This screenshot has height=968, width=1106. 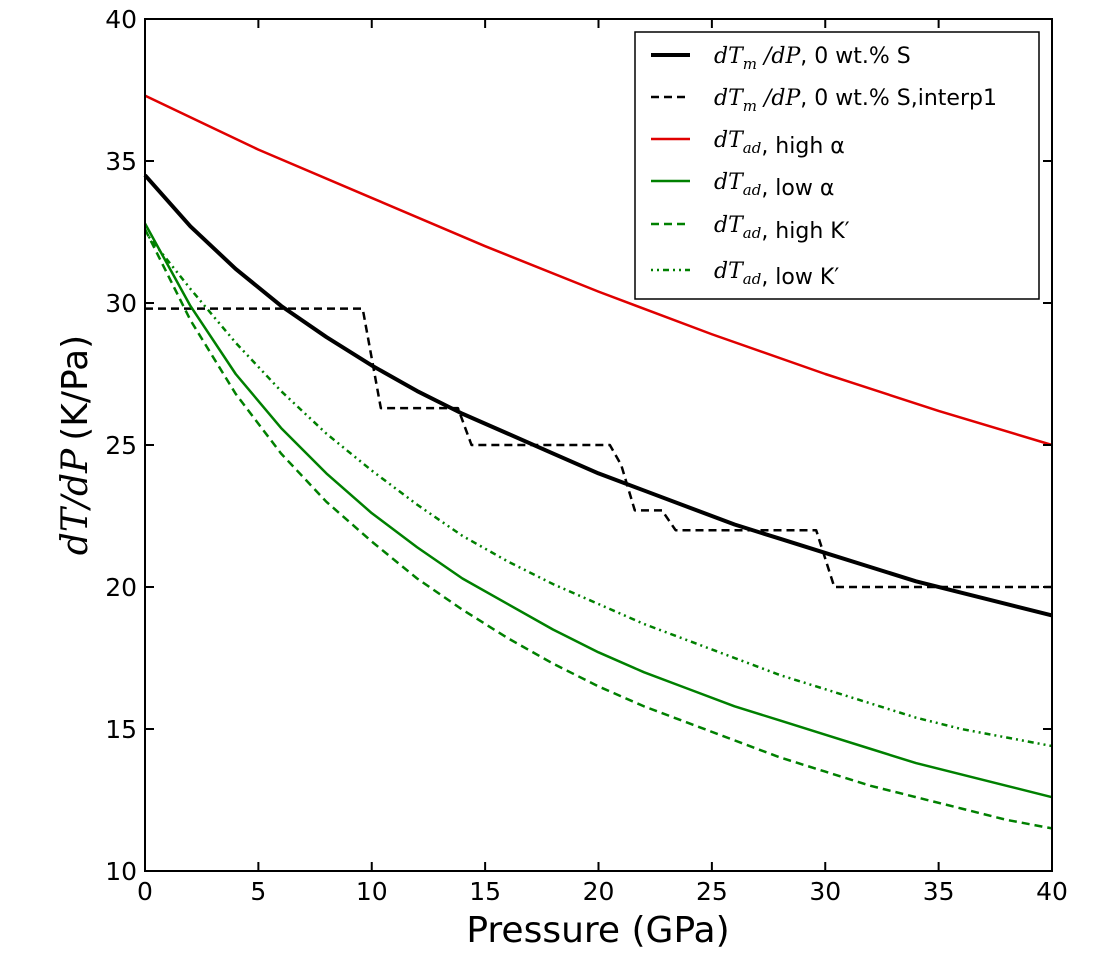 What do you see at coordinates (485, 891) in the screenshot?
I see `x-tick-label: 15` at bounding box center [485, 891].